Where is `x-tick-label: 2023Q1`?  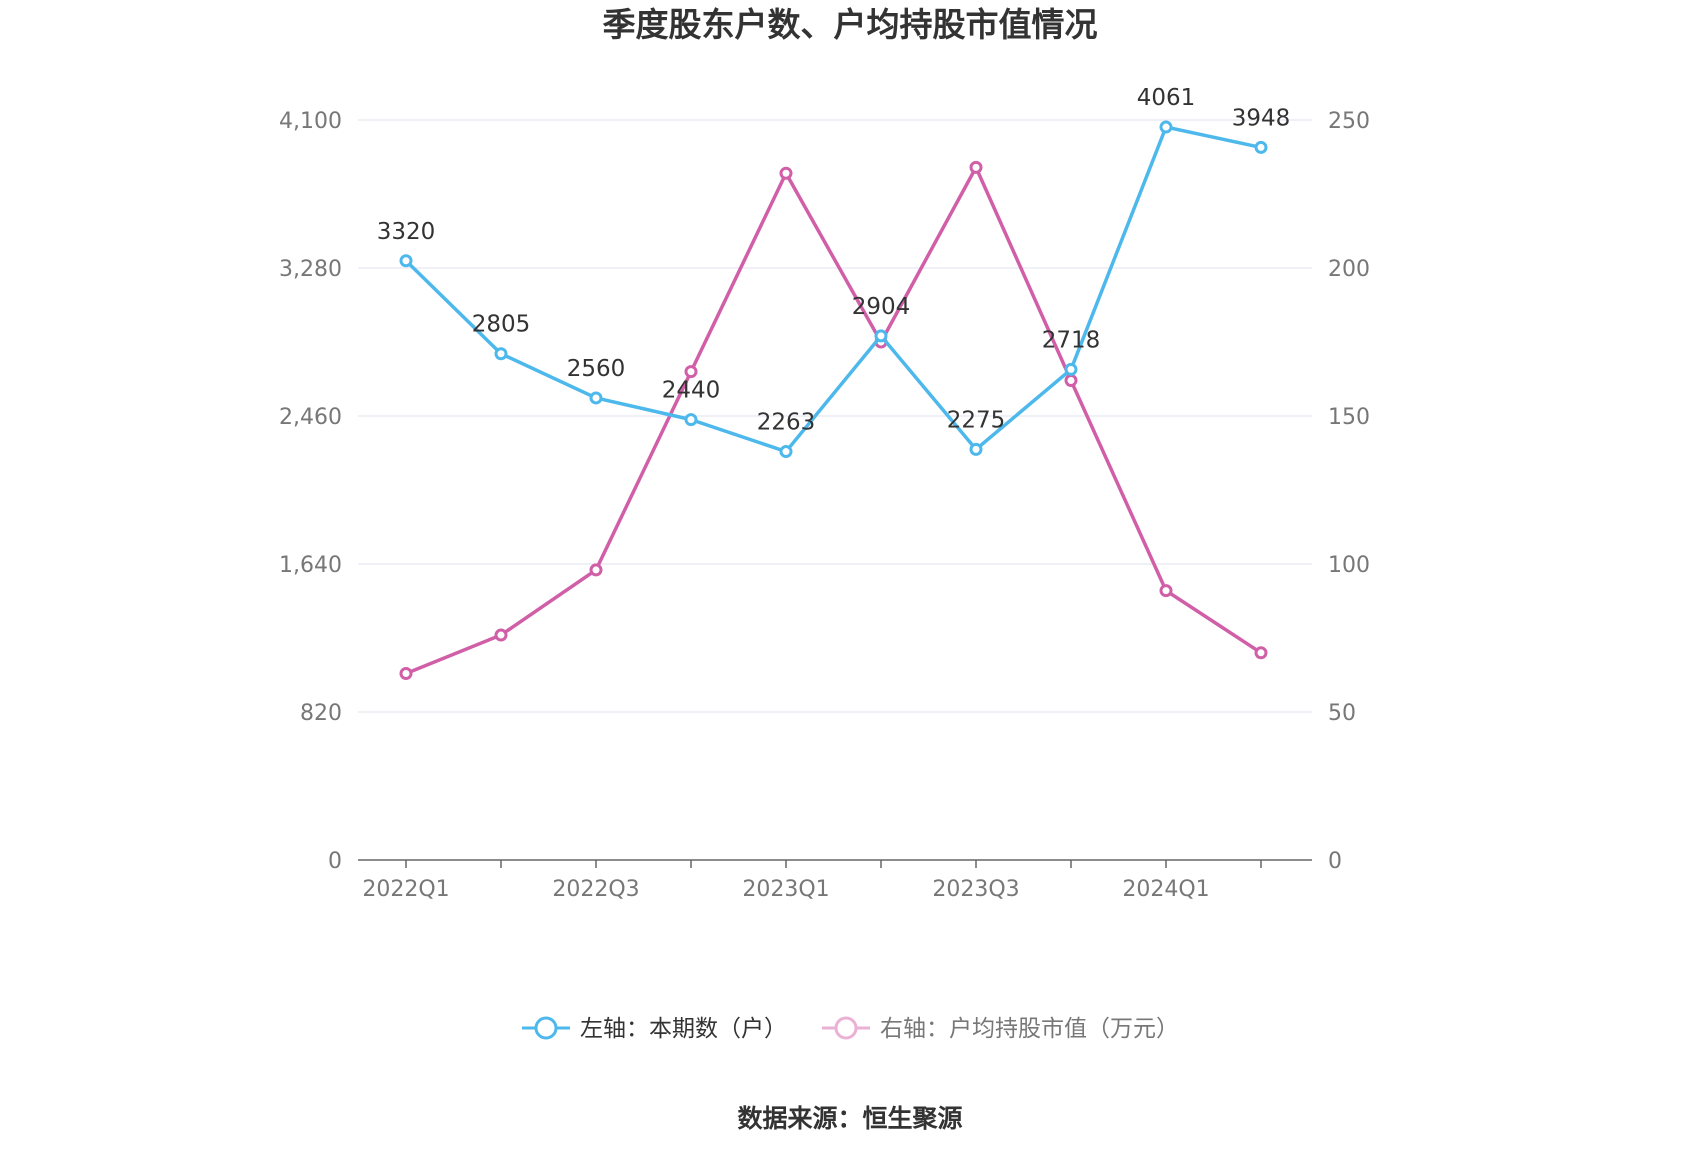 x-tick-label: 2023Q1 is located at coordinates (785, 889).